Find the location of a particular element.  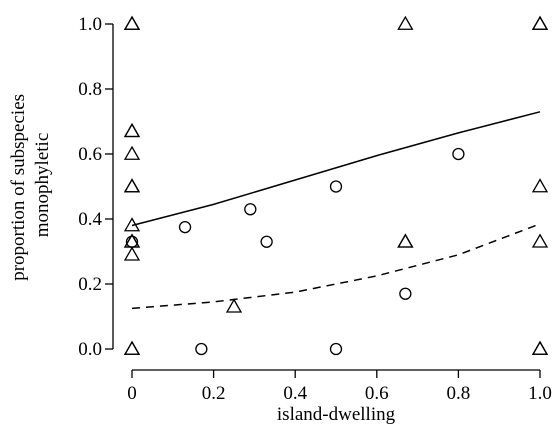

y-tick-label: 1.0 is located at coordinates (90, 24).